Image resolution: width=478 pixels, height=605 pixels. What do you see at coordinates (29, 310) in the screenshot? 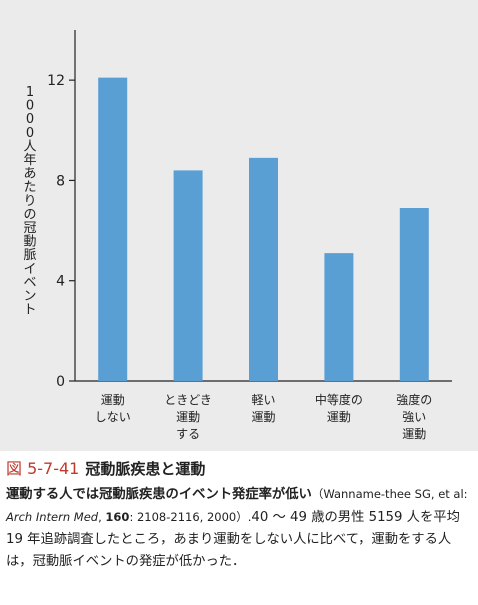
I see `svg-text: ト` at bounding box center [29, 310].